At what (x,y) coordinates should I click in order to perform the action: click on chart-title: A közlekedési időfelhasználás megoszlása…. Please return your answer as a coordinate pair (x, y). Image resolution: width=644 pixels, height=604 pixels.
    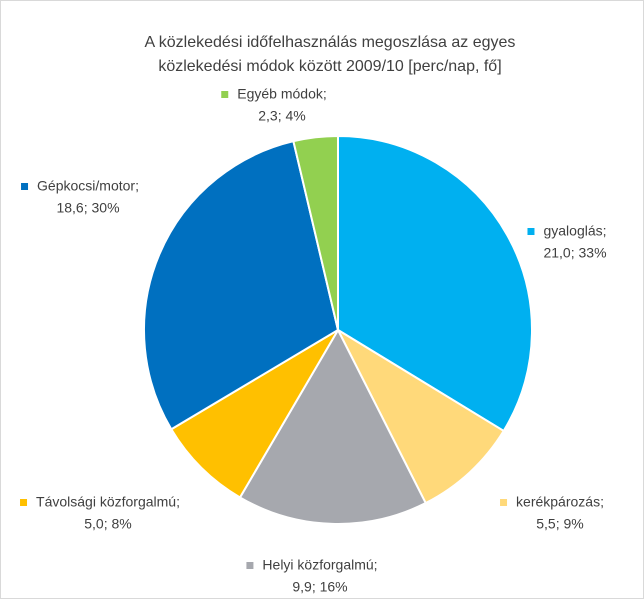
    Looking at the image, I should click on (330, 42).